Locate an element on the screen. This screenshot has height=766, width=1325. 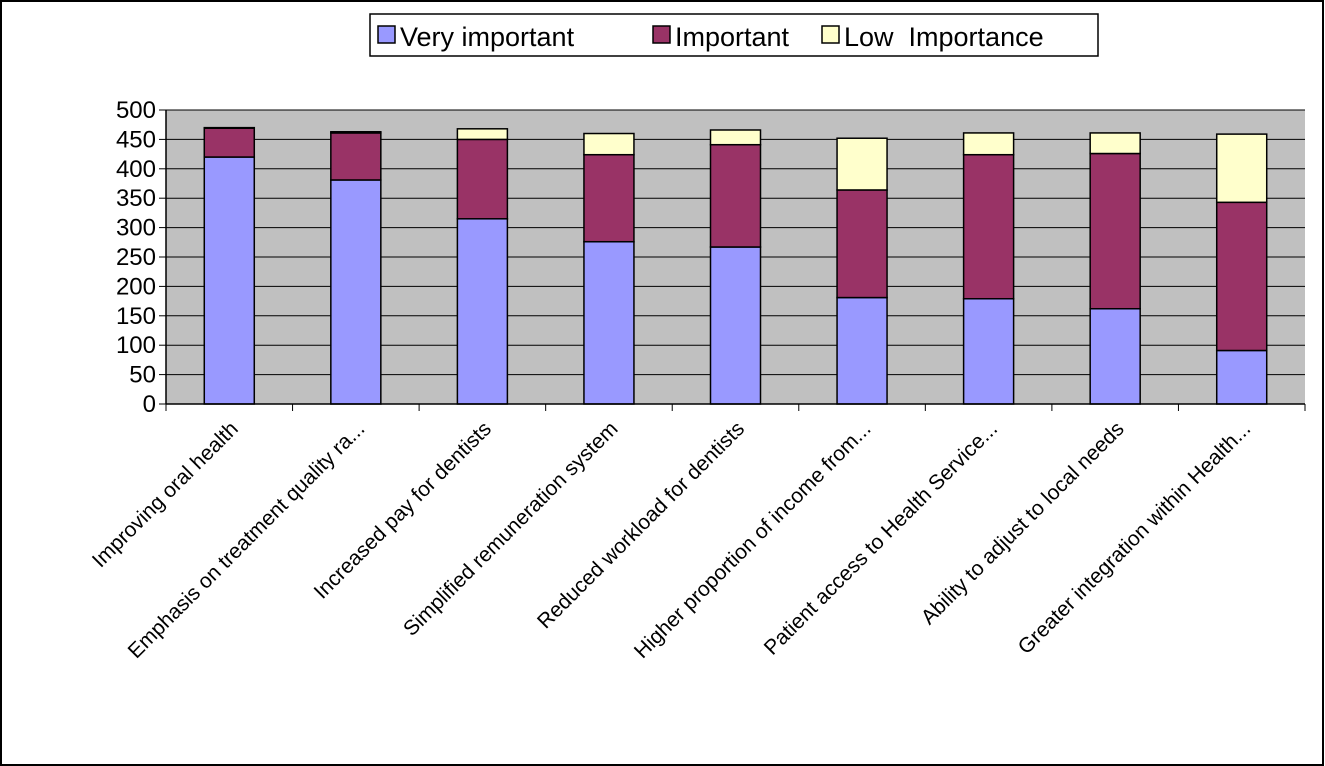
y-tick-label: 200 is located at coordinates (136, 286).